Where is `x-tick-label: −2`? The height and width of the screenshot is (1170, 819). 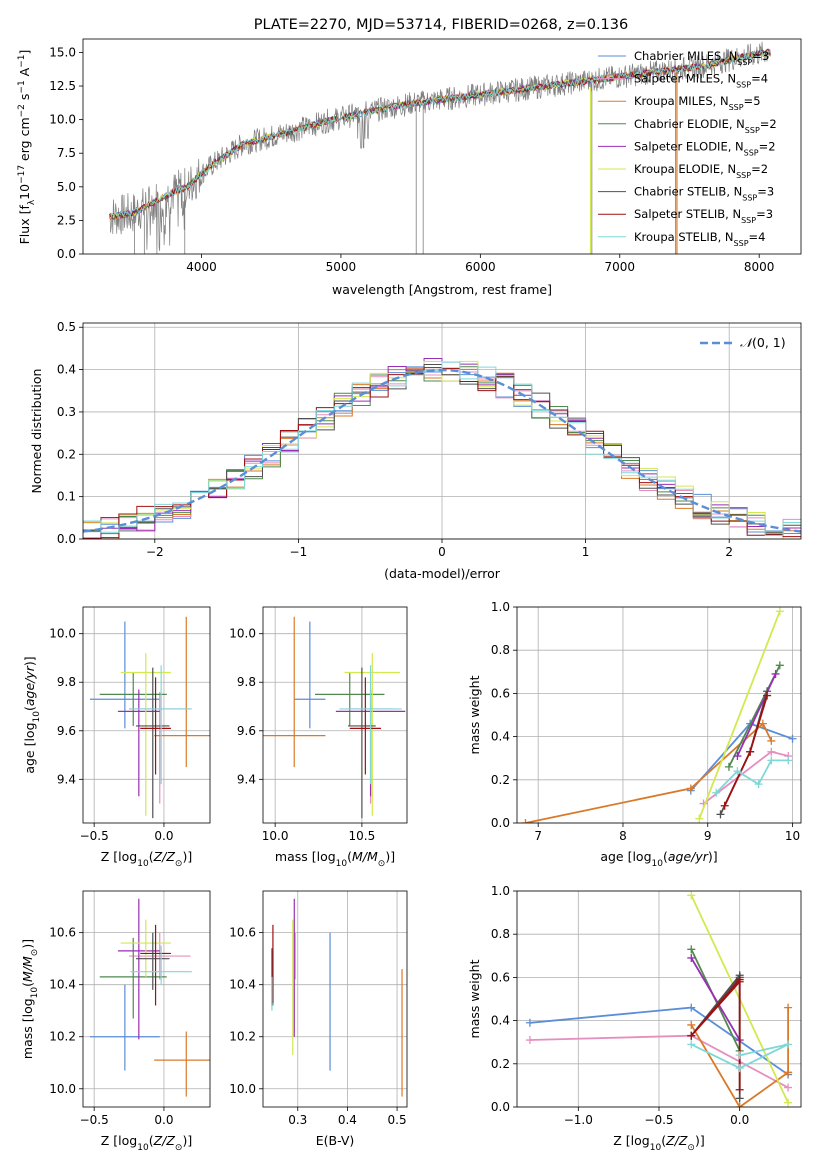 x-tick-label: −2 is located at coordinates (155, 552).